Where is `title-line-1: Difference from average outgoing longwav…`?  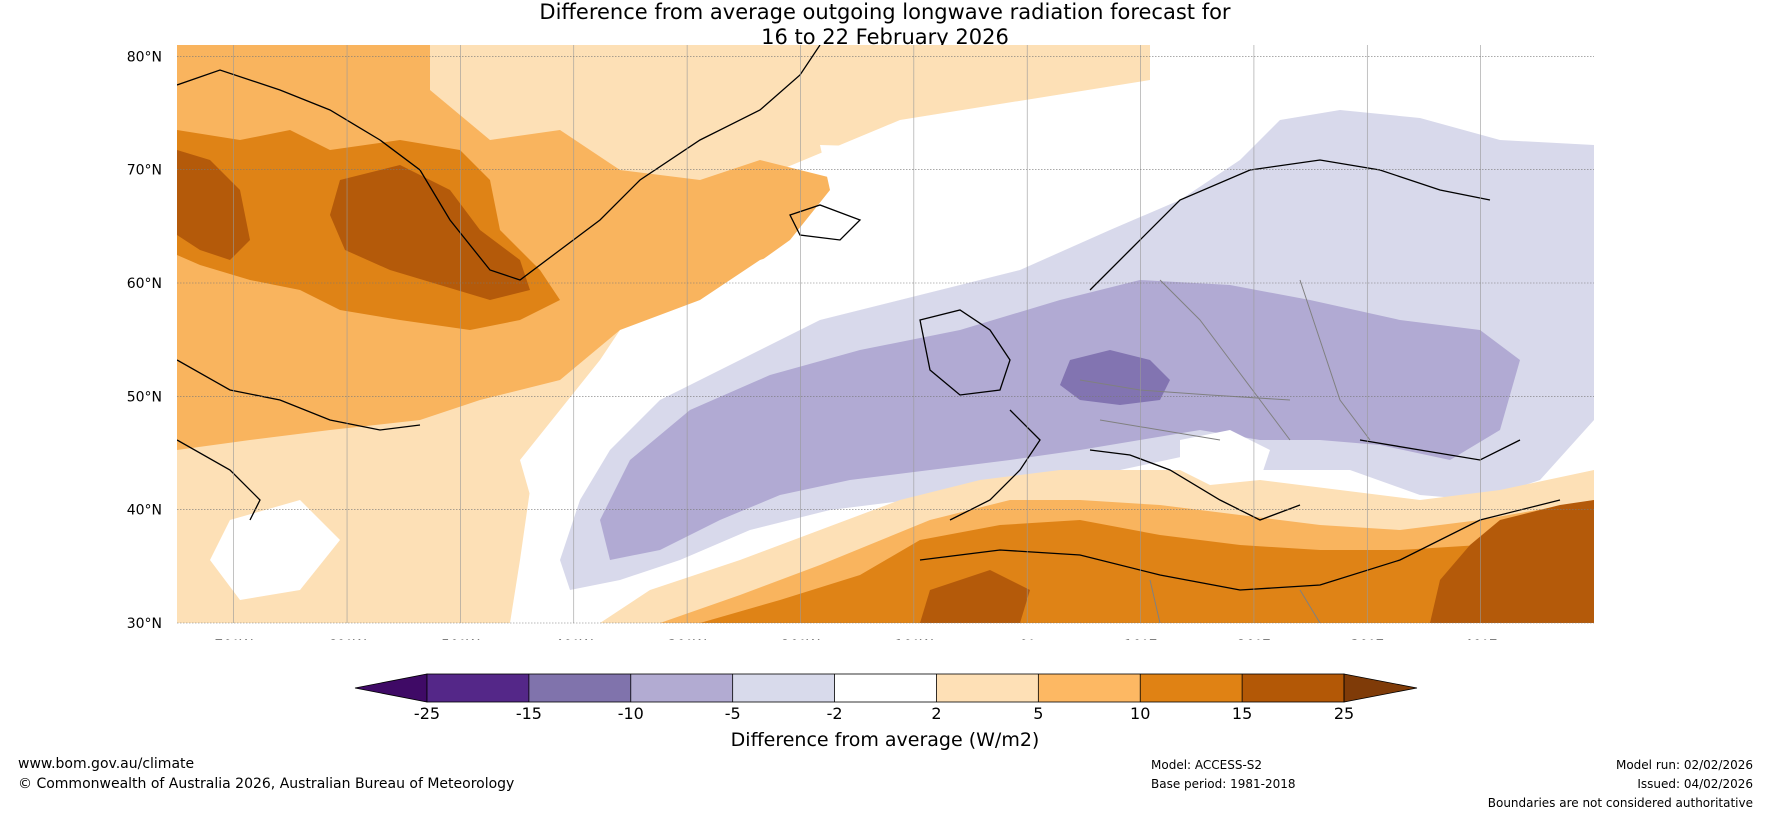
title-line-1: Difference from average outgoing longwav… is located at coordinates (885, 12).